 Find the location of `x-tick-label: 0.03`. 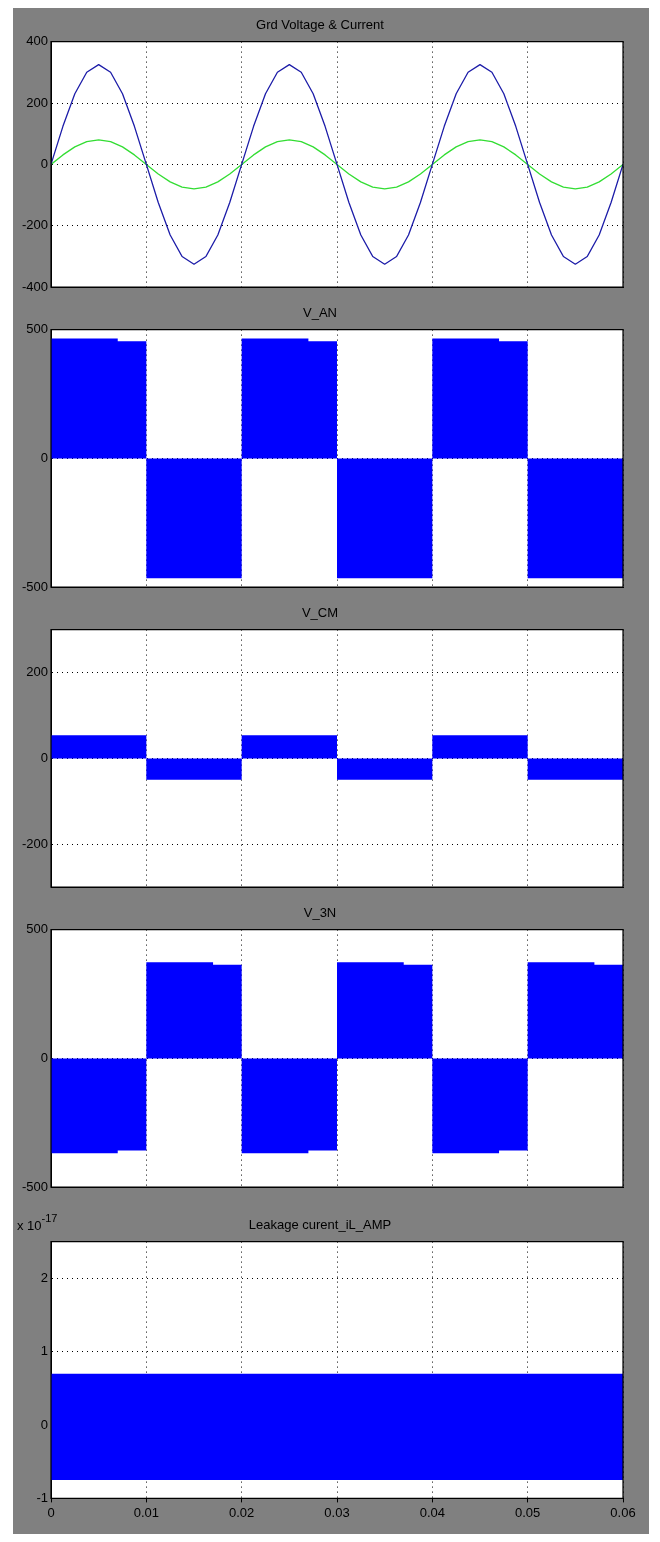

x-tick-label: 0.03 is located at coordinates (337, 1512).